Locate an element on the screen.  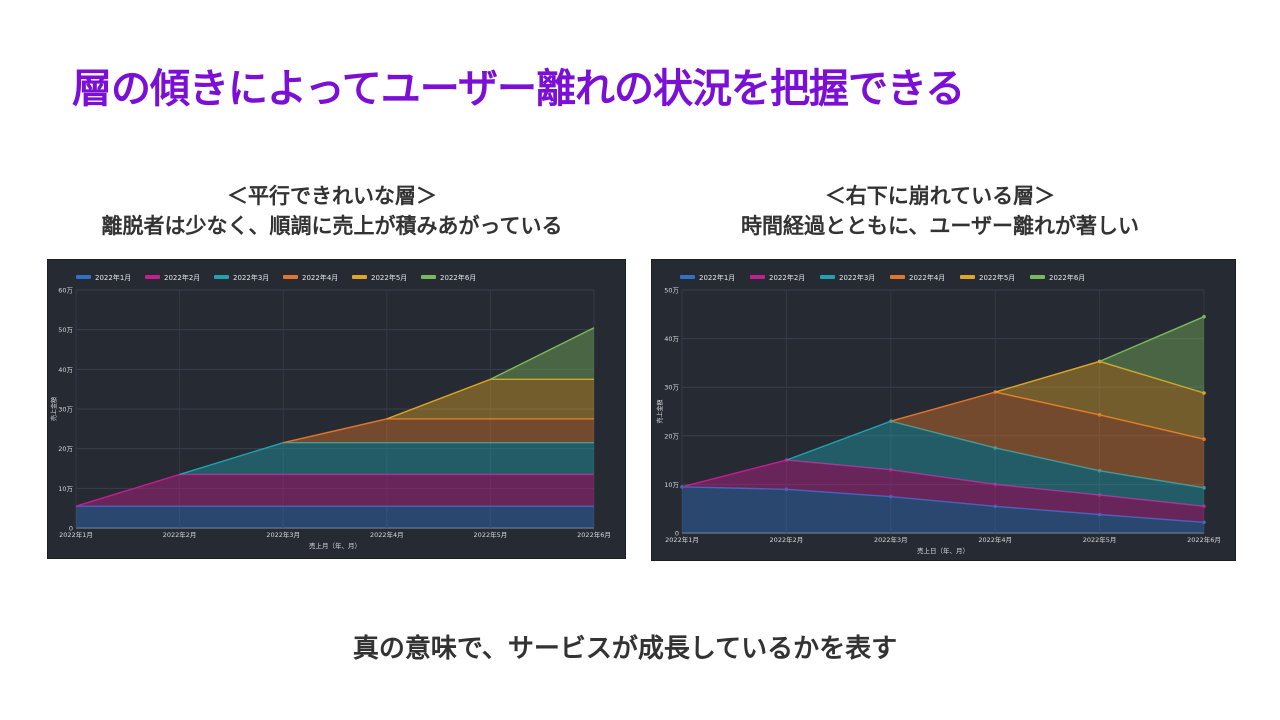
page-title: 層の傾きによってユーザー離れの状況を把握できる is located at coordinates (518, 89).